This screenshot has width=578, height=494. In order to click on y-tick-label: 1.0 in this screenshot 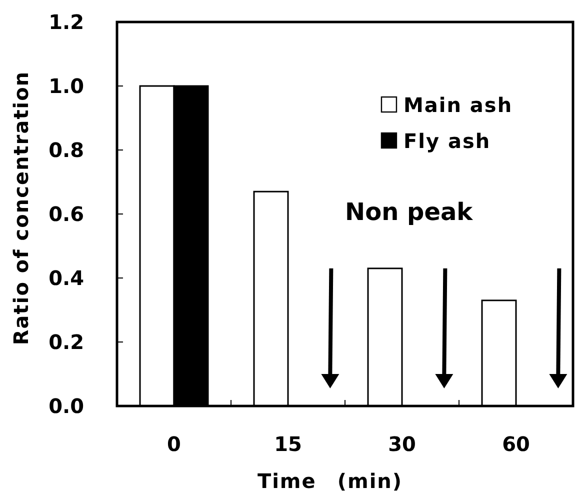, I will do `click(66, 86)`.